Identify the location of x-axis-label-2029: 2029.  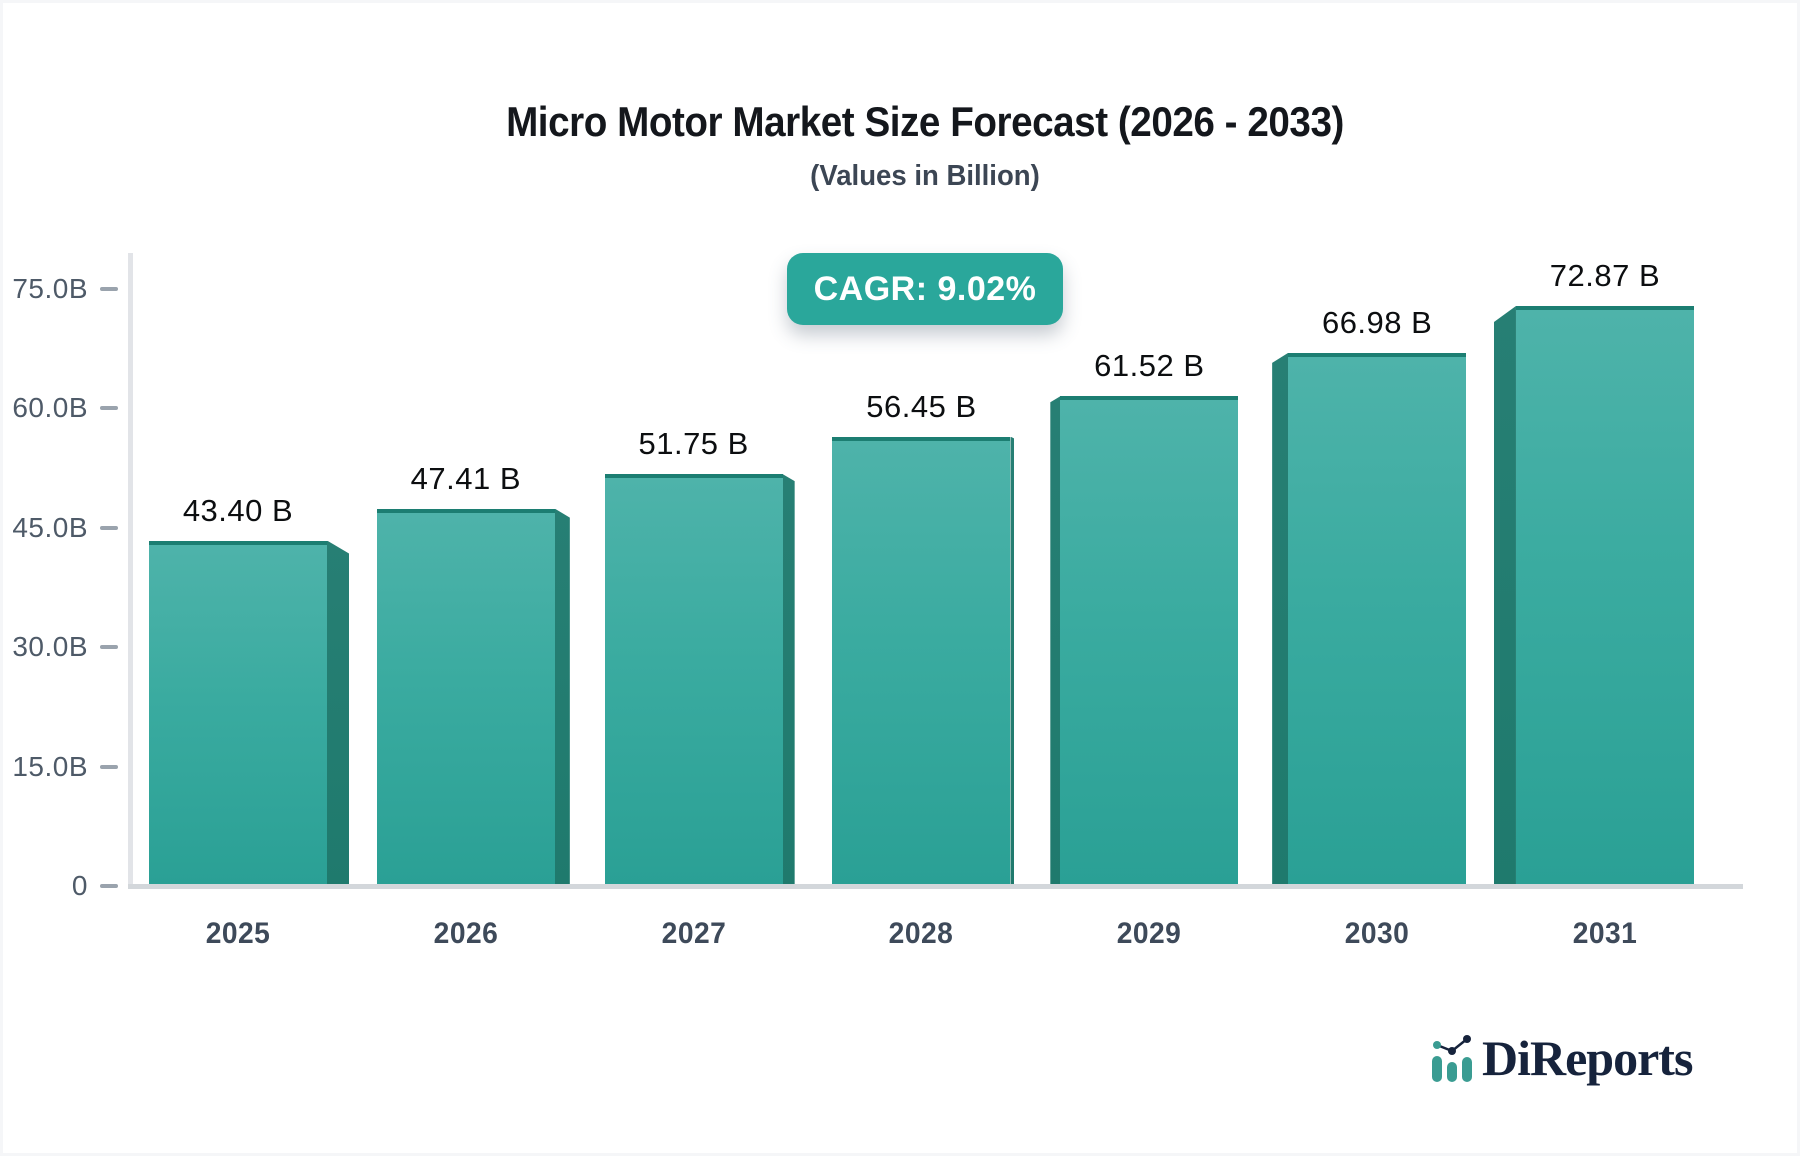
(1149, 933).